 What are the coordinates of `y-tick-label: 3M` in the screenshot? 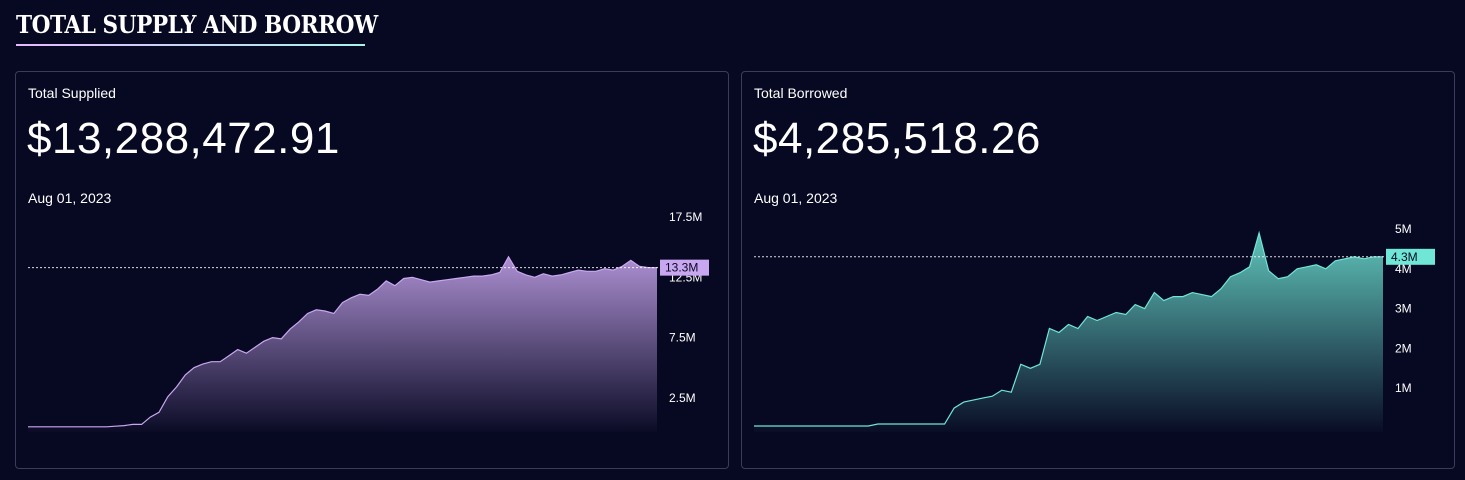 It's located at (1403, 309).